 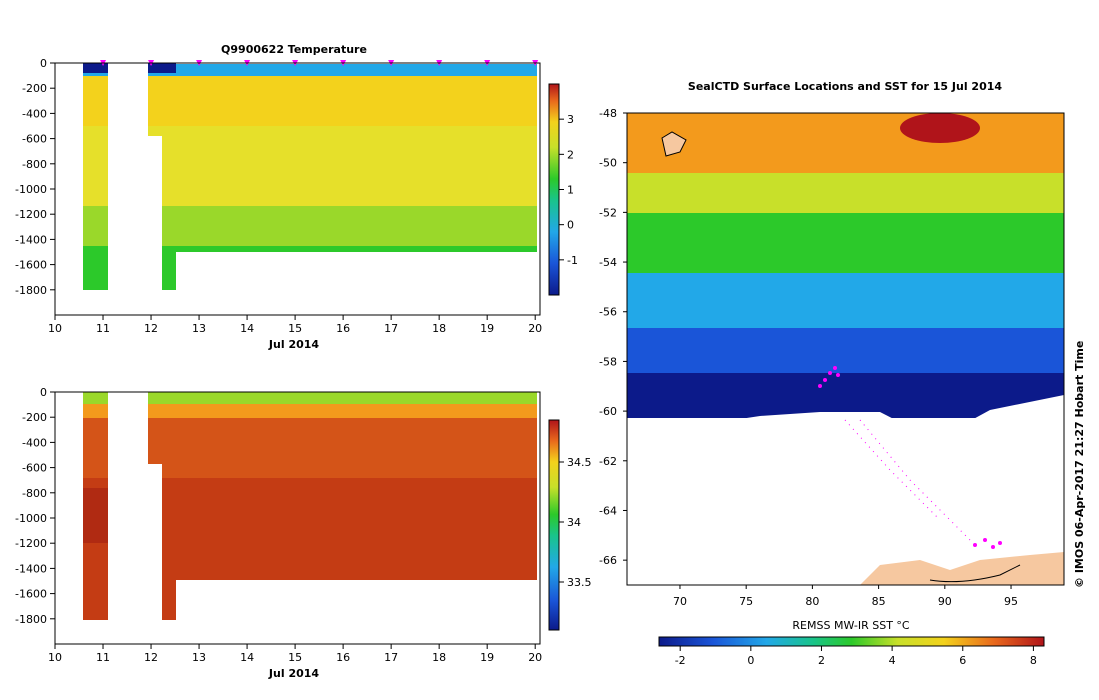 I want to click on y-tick-label: -200, so click(x=34, y=417).